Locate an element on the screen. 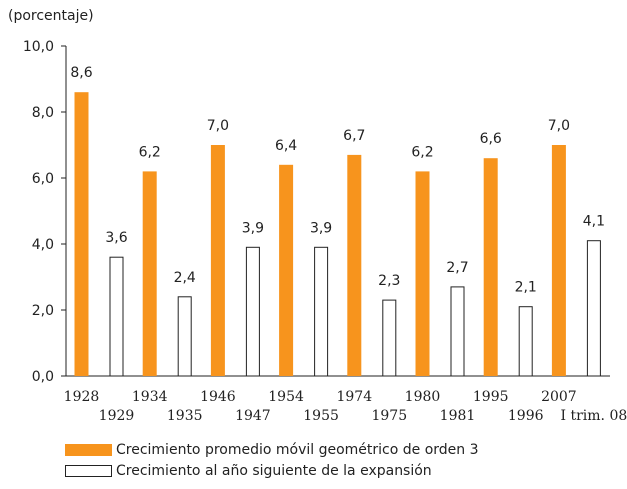 The image size is (627, 489). y-tick-label: 4,0 is located at coordinates (43, 245).